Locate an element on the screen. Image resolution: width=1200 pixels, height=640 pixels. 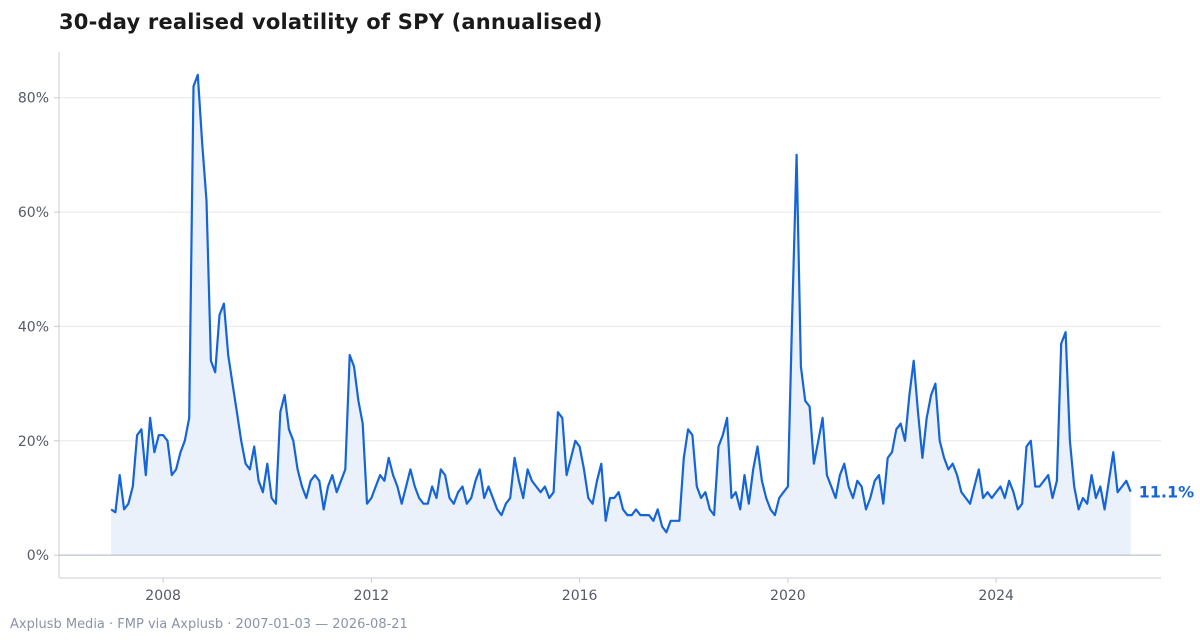
y-tick-label: 80% is located at coordinates (33, 99).